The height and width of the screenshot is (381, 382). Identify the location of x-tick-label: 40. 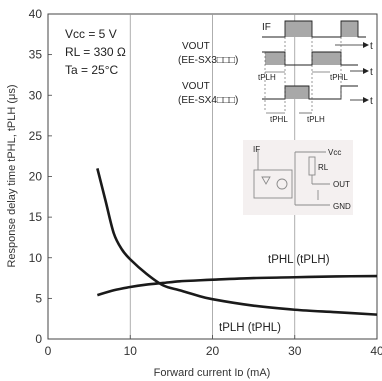
(376, 351).